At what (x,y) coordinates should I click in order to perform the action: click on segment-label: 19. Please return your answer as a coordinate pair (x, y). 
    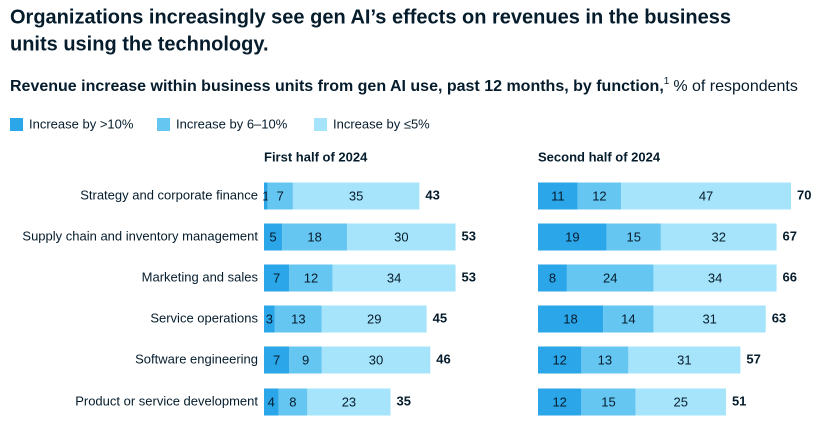
    Looking at the image, I should click on (572, 236).